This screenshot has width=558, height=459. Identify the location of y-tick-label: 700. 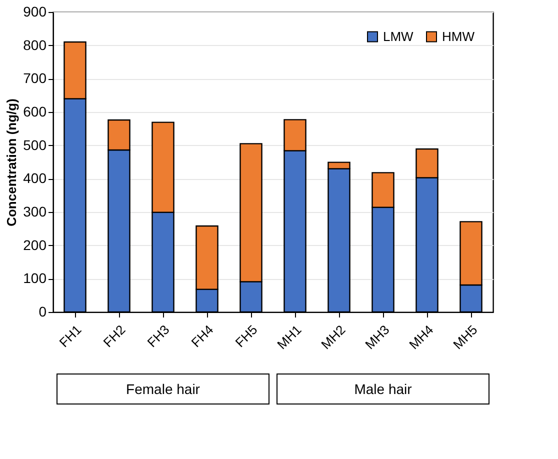
(35, 78).